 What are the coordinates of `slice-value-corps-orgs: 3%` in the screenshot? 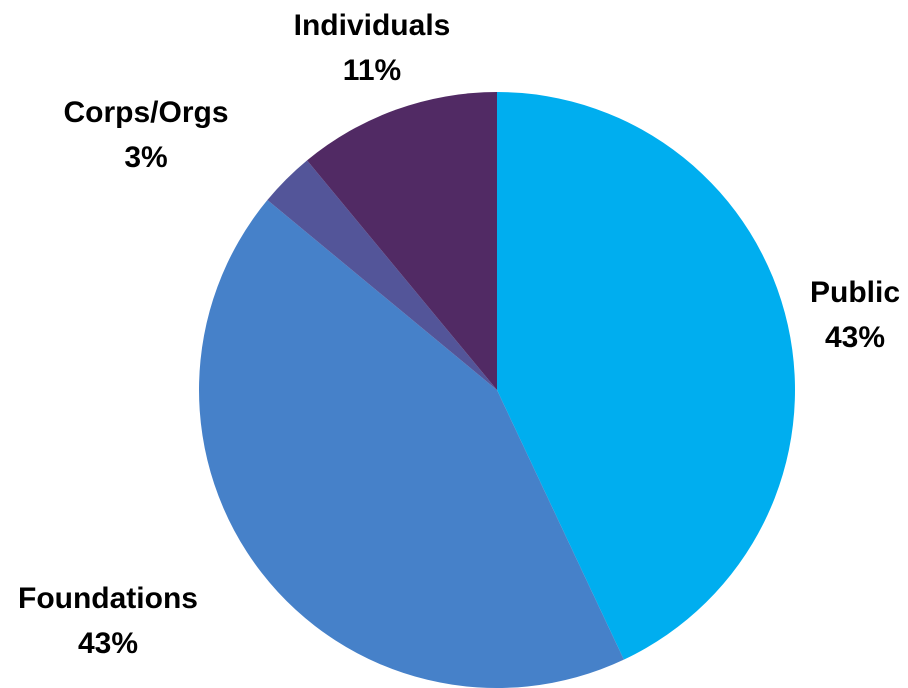 It's located at (145, 157).